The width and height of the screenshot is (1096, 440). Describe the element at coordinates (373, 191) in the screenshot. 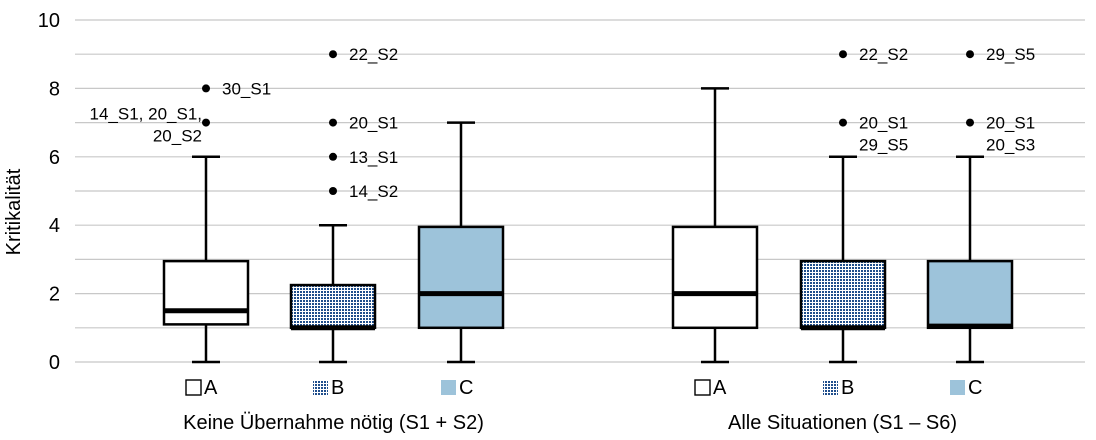

I see `outlier-label: 14_S2` at that location.